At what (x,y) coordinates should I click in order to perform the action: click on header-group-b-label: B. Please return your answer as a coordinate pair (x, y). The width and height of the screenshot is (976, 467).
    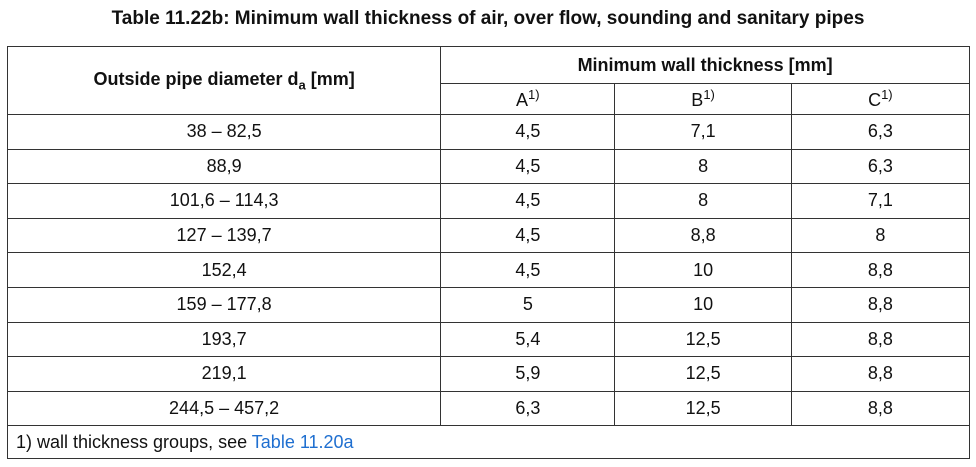
    Looking at the image, I should click on (697, 100).